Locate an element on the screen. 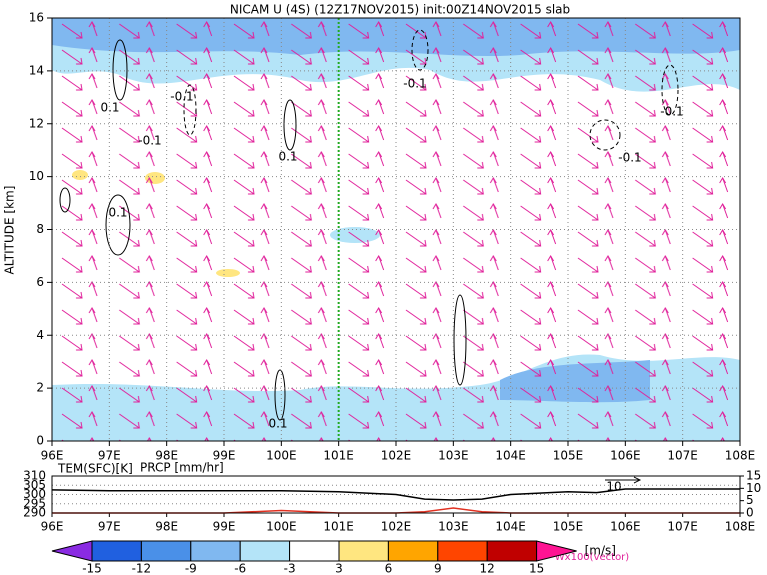 The image size is (767, 575). y2-tick-label: 5 is located at coordinates (750, 500).